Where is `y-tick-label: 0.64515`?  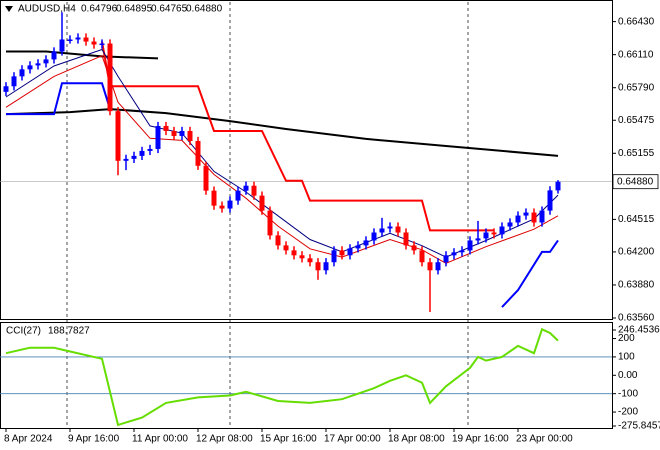
y-tick-label: 0.64515 is located at coordinates (636, 219).